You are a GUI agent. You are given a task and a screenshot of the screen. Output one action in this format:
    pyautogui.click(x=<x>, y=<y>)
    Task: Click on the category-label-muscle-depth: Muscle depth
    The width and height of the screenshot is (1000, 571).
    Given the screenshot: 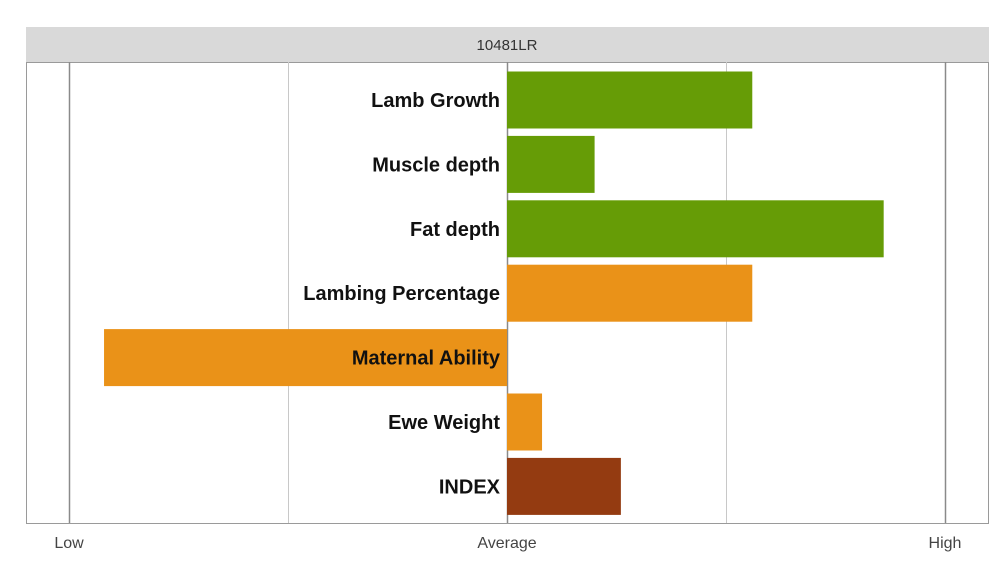 What is the action you would take?
    pyautogui.click(x=436, y=165)
    